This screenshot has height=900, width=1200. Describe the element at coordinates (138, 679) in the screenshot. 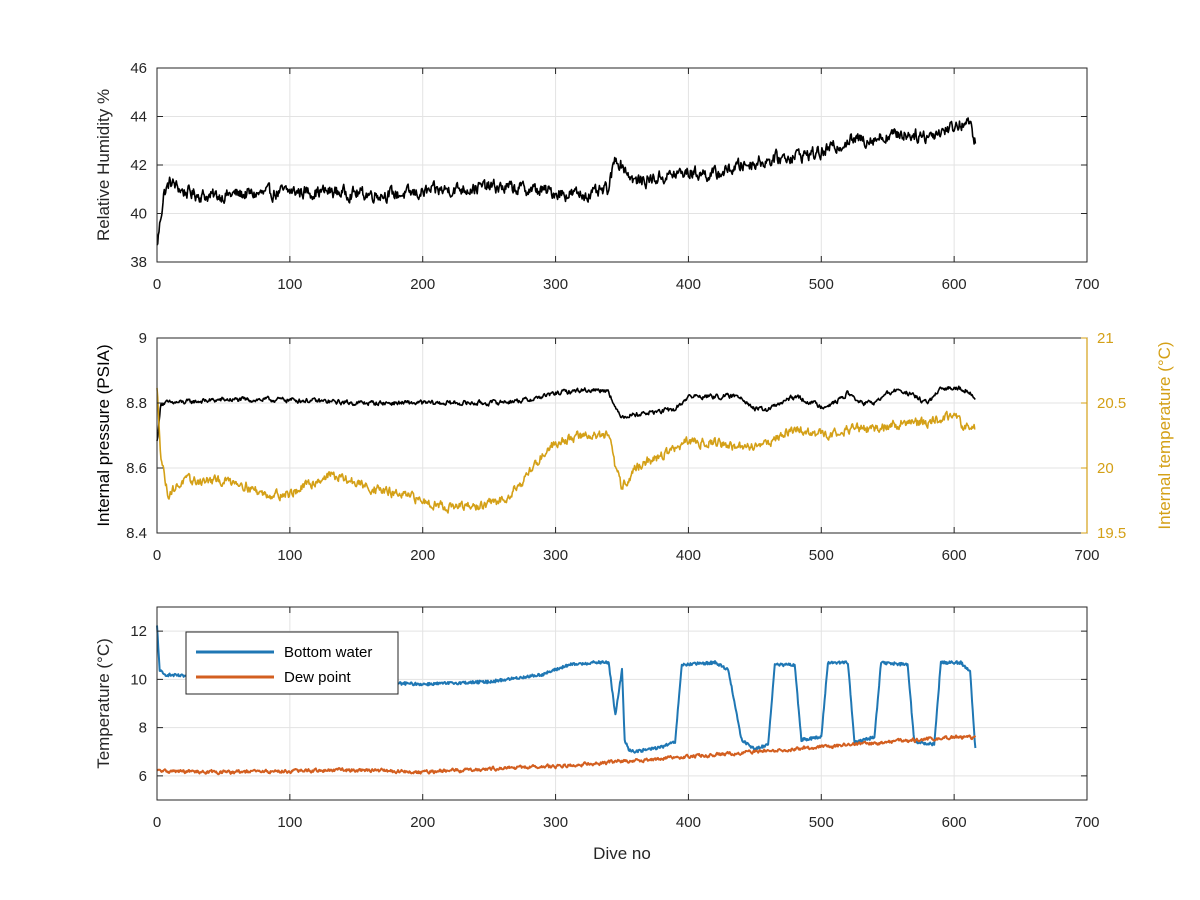

I see `y-tick-label: 10` at that location.